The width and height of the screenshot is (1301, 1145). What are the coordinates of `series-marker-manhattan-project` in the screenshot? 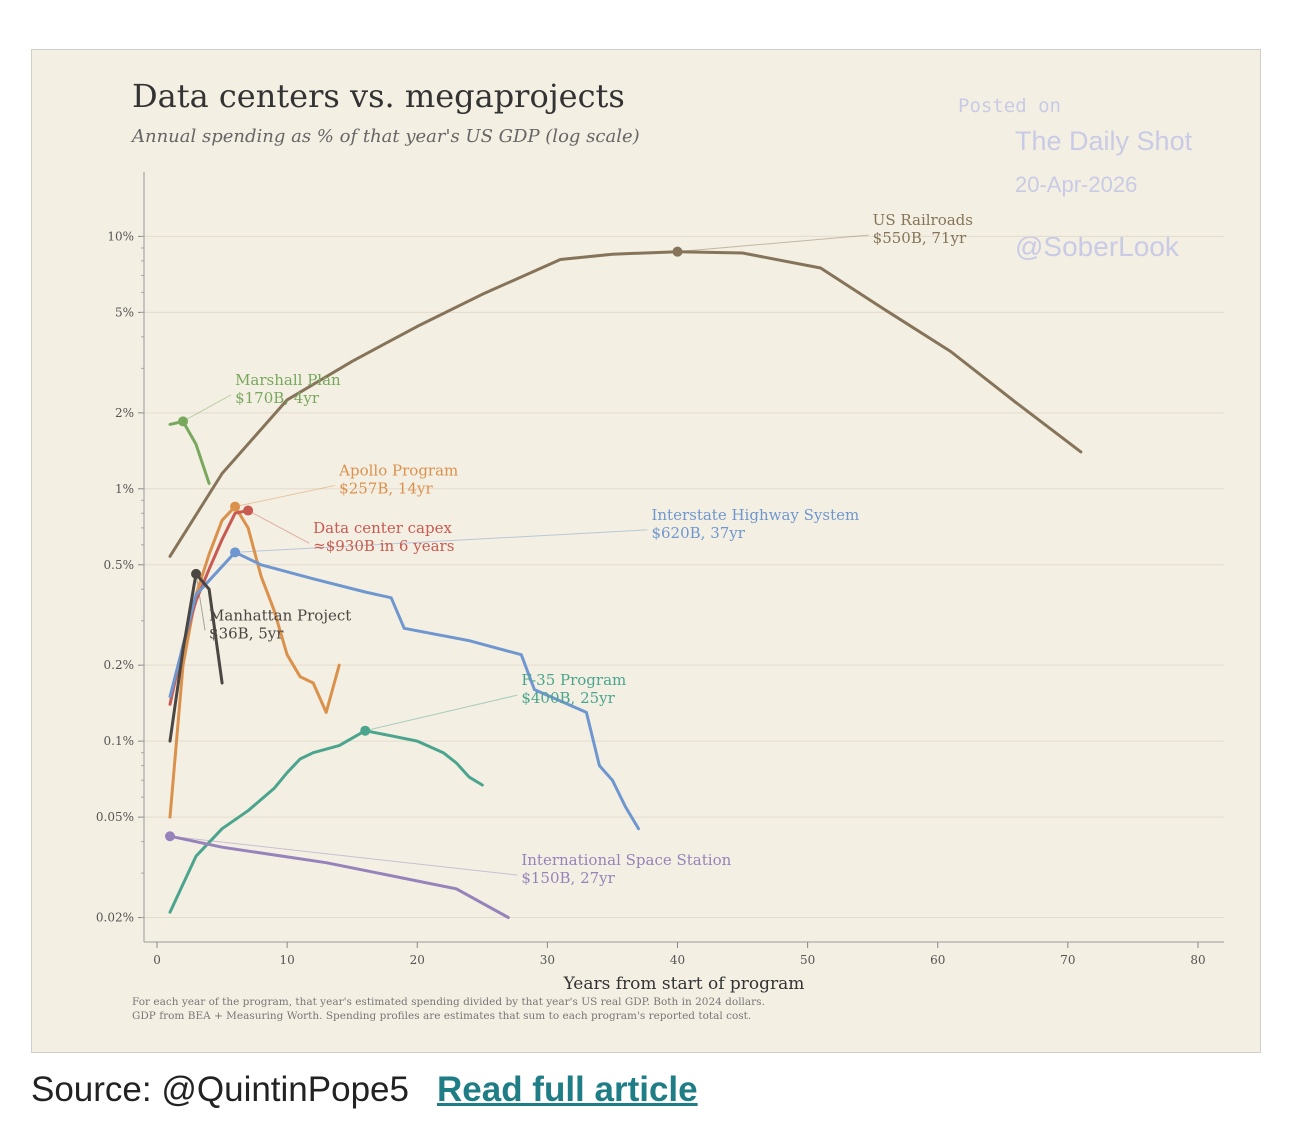 It's located at (196, 573).